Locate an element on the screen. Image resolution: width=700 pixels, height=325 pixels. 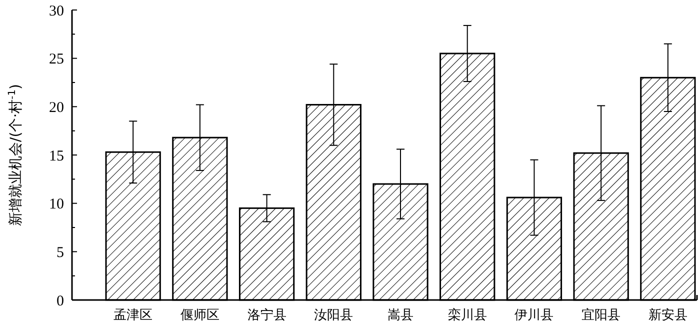
y-tick-label: 30 is located at coordinates (56, 11).